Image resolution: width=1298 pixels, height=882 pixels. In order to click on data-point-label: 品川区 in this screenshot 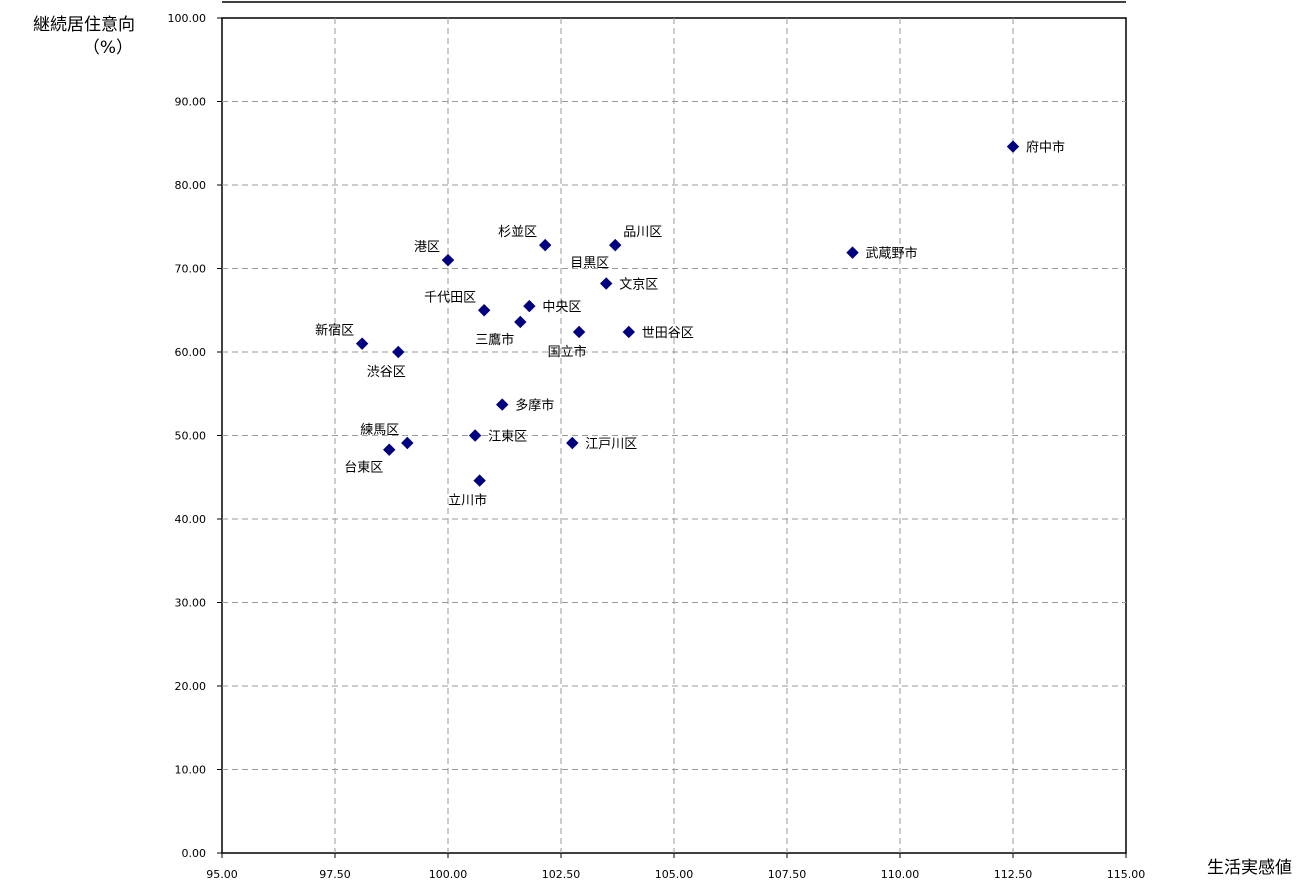, I will do `click(642, 232)`.